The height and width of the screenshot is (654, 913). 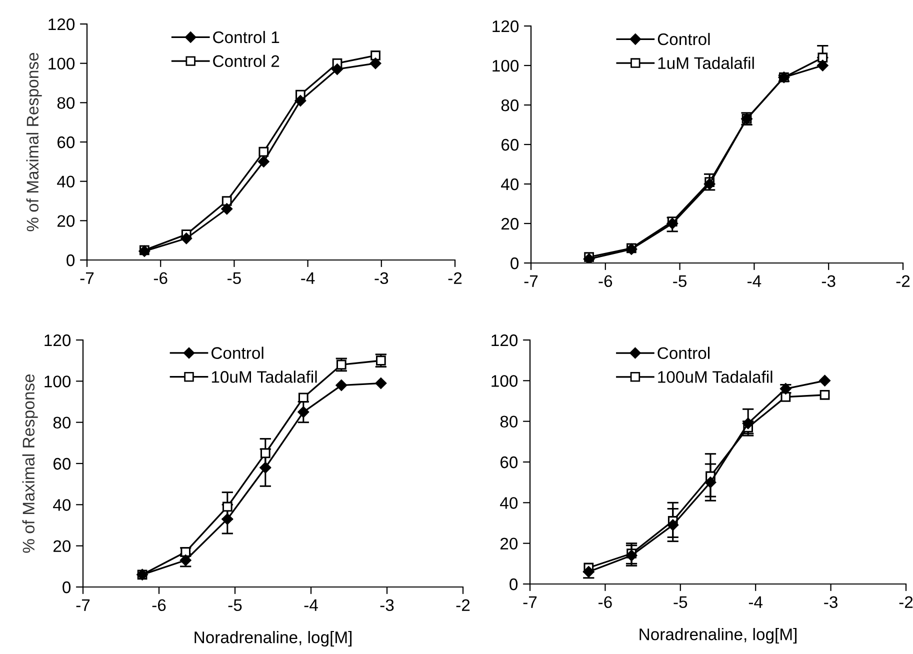 I want to click on legend-label: 10uM Tadalafil, so click(x=264, y=376).